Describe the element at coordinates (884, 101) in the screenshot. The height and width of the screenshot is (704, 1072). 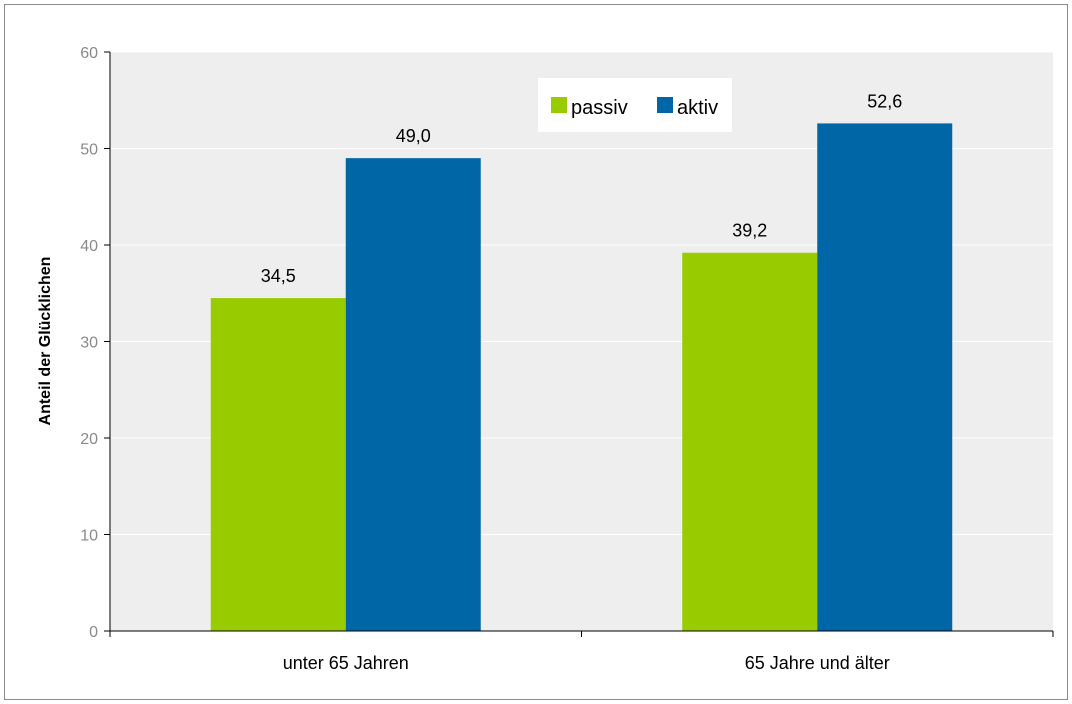
I see `data-label: 52,6` at that location.